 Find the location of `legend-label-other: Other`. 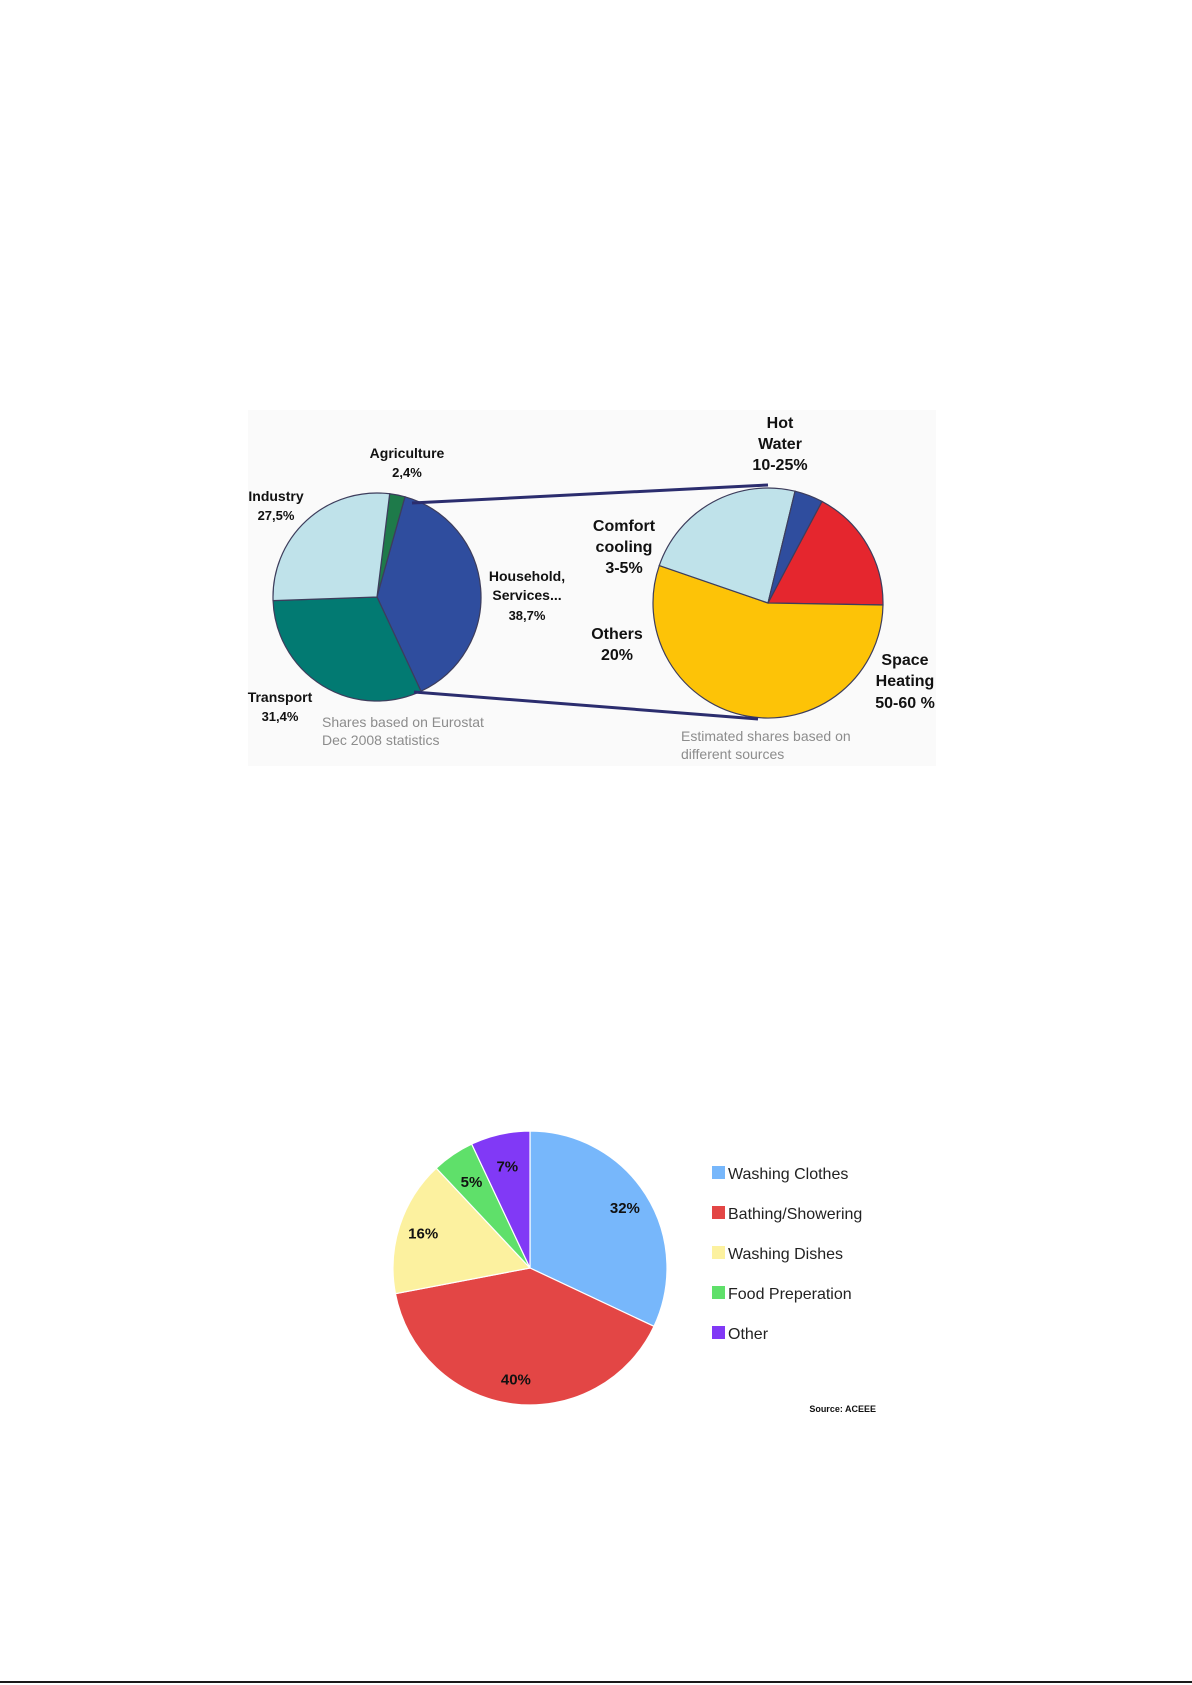

legend-label-other: Other is located at coordinates (748, 1334).